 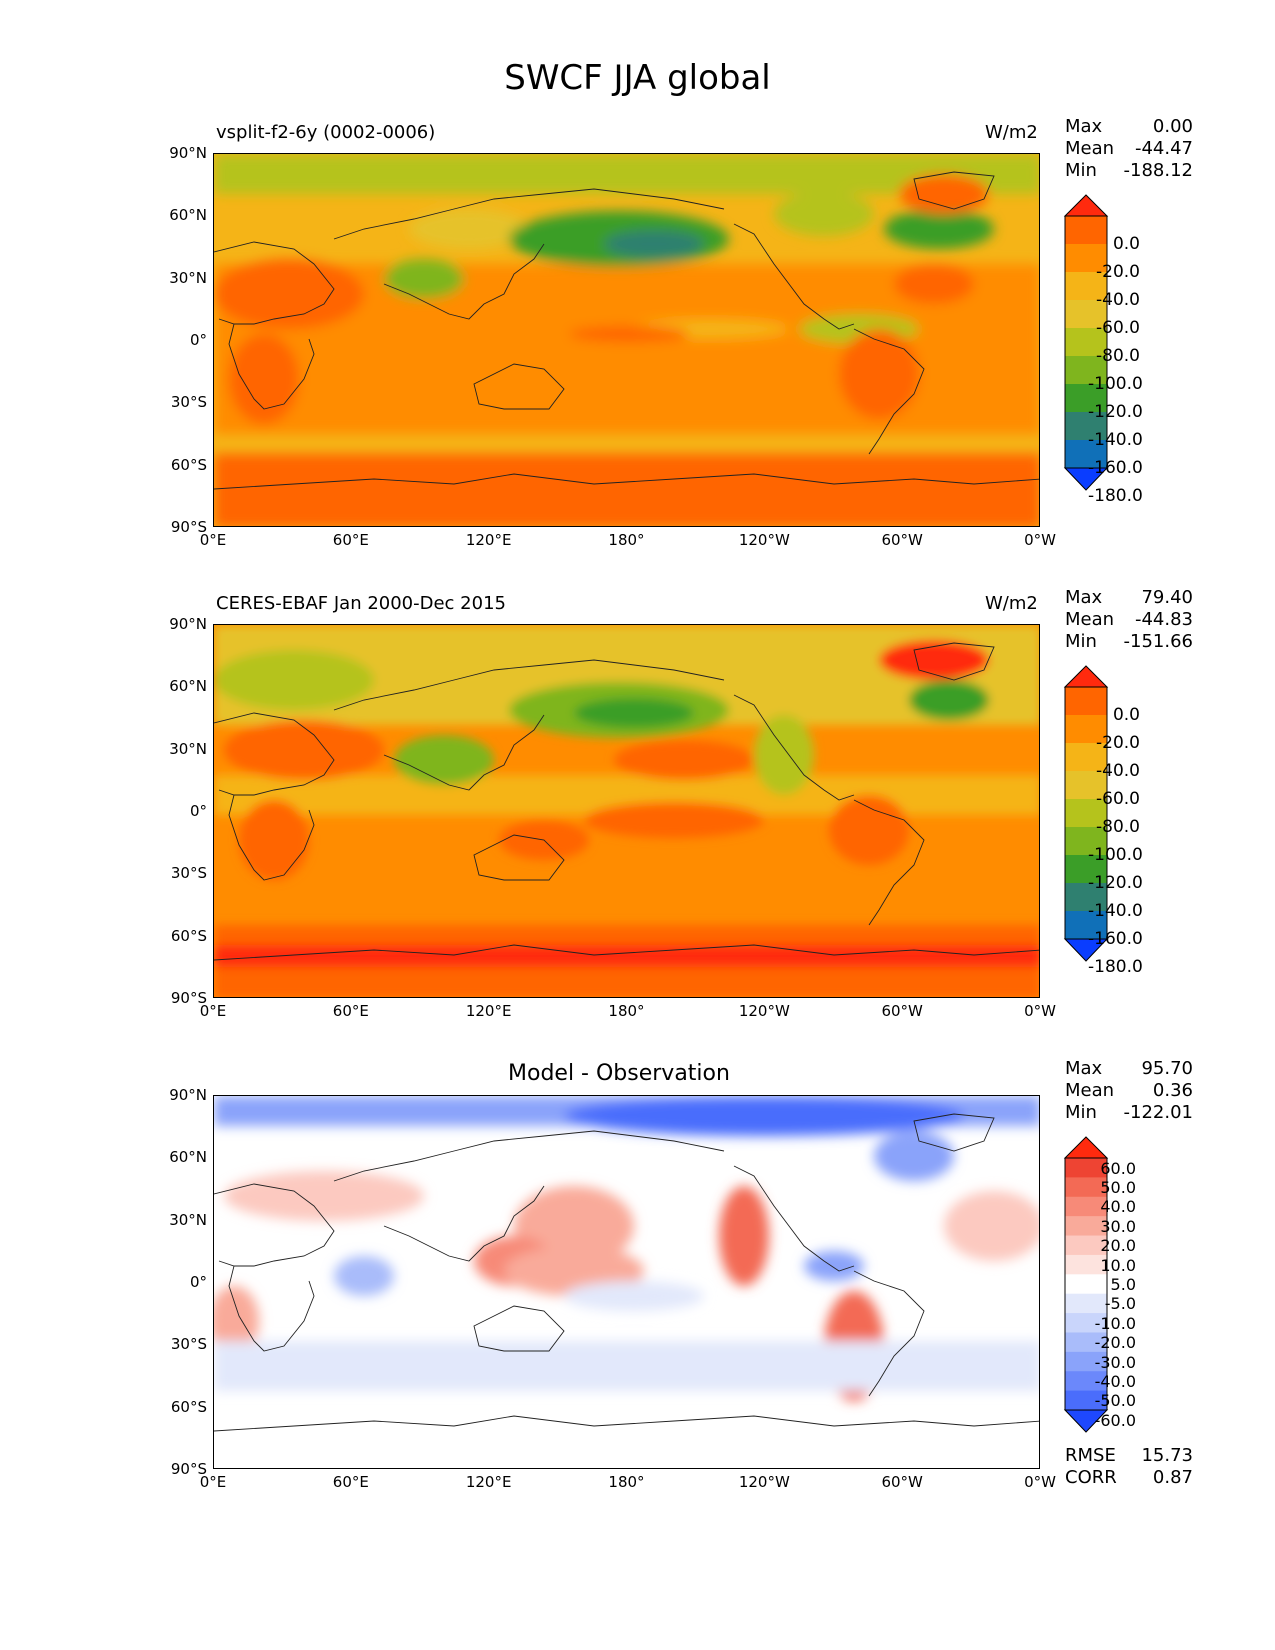 I want to click on colorbar-tick-label: 20.0, so click(x=1118, y=1246).